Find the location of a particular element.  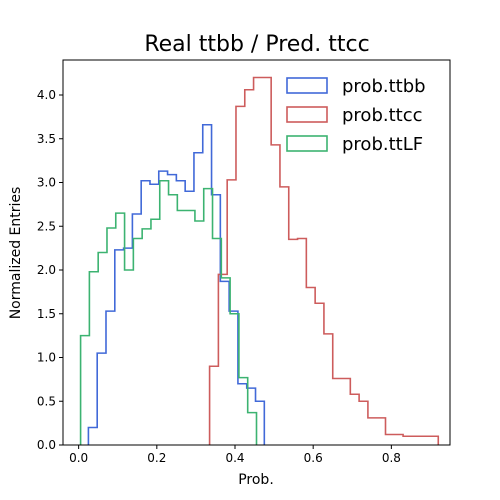

y-tick-label: 3.5 is located at coordinates (46, 139).